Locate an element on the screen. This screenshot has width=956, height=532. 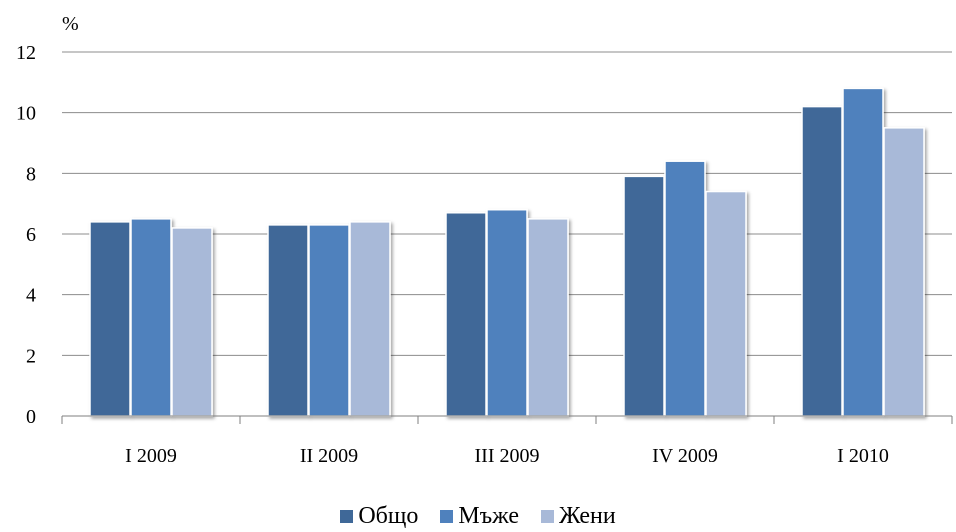
y-tick-label: 10 is located at coordinates (26, 114).